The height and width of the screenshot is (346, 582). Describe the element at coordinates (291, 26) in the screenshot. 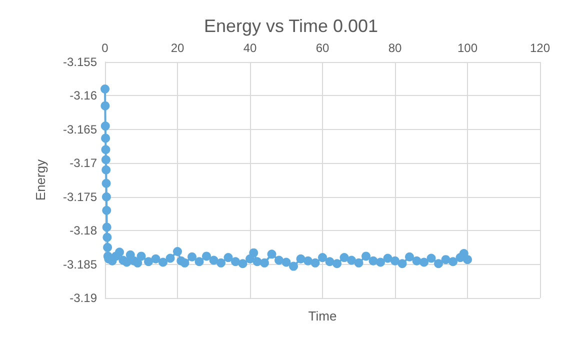

I see `chart-title: Energy vs Time 0.001` at that location.